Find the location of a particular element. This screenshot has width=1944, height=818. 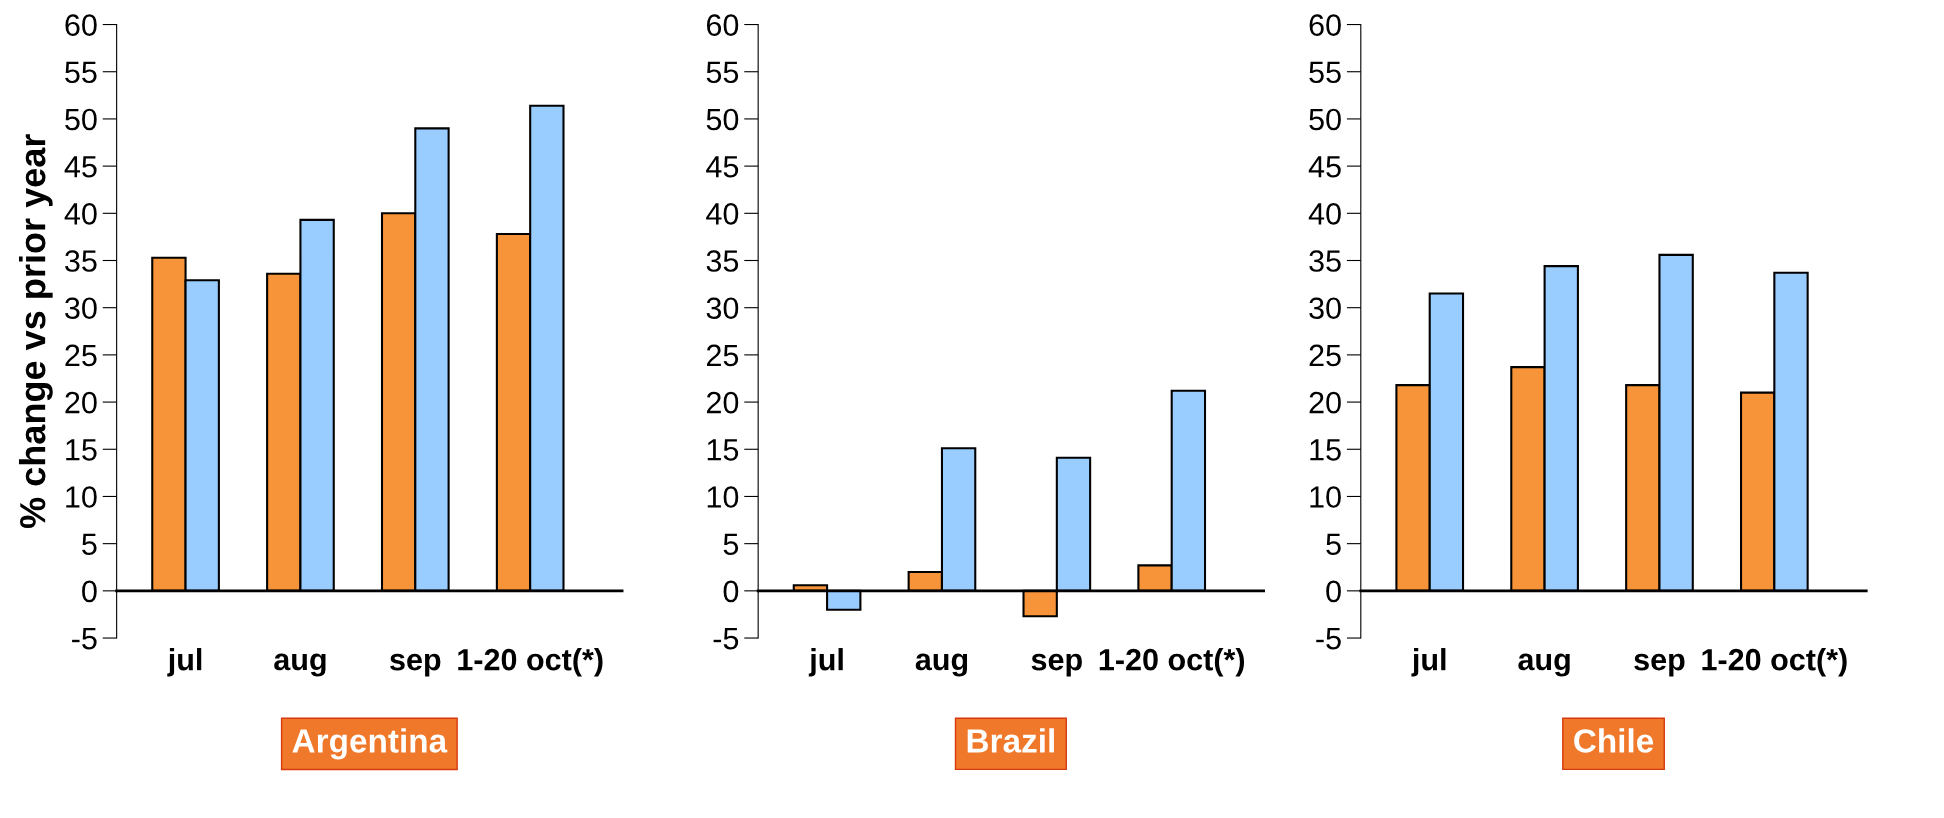

y-axis-title: % change vs prior year is located at coordinates (35, 331).